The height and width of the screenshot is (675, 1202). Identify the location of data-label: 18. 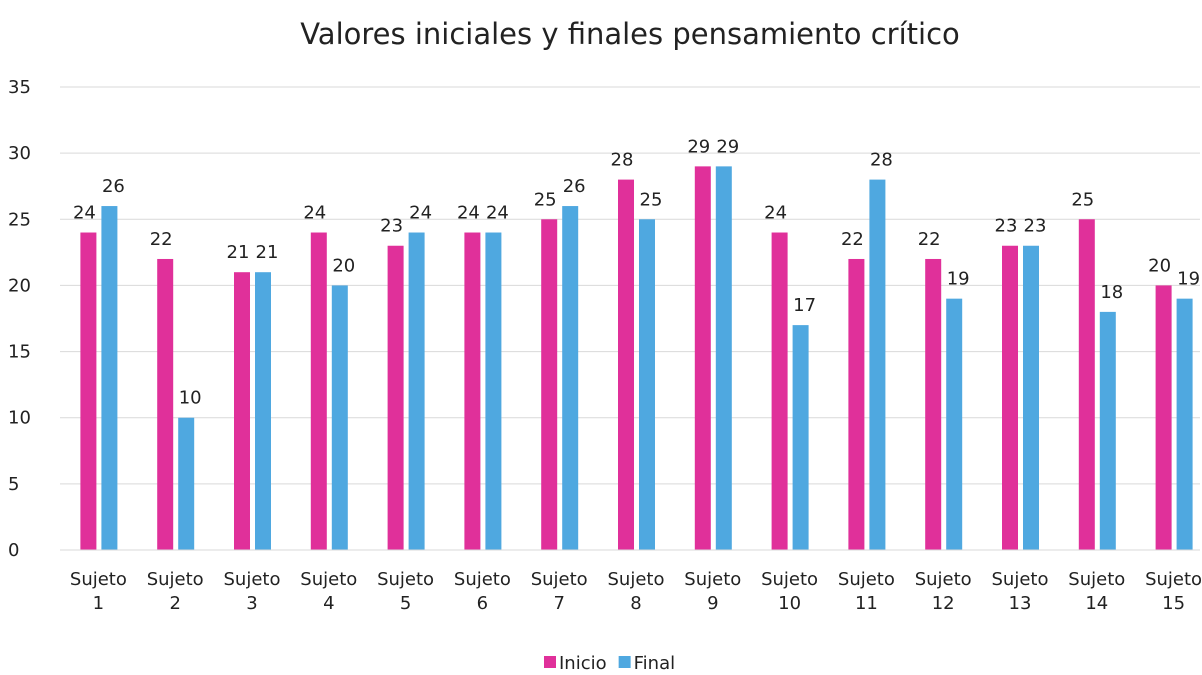
(1111, 292).